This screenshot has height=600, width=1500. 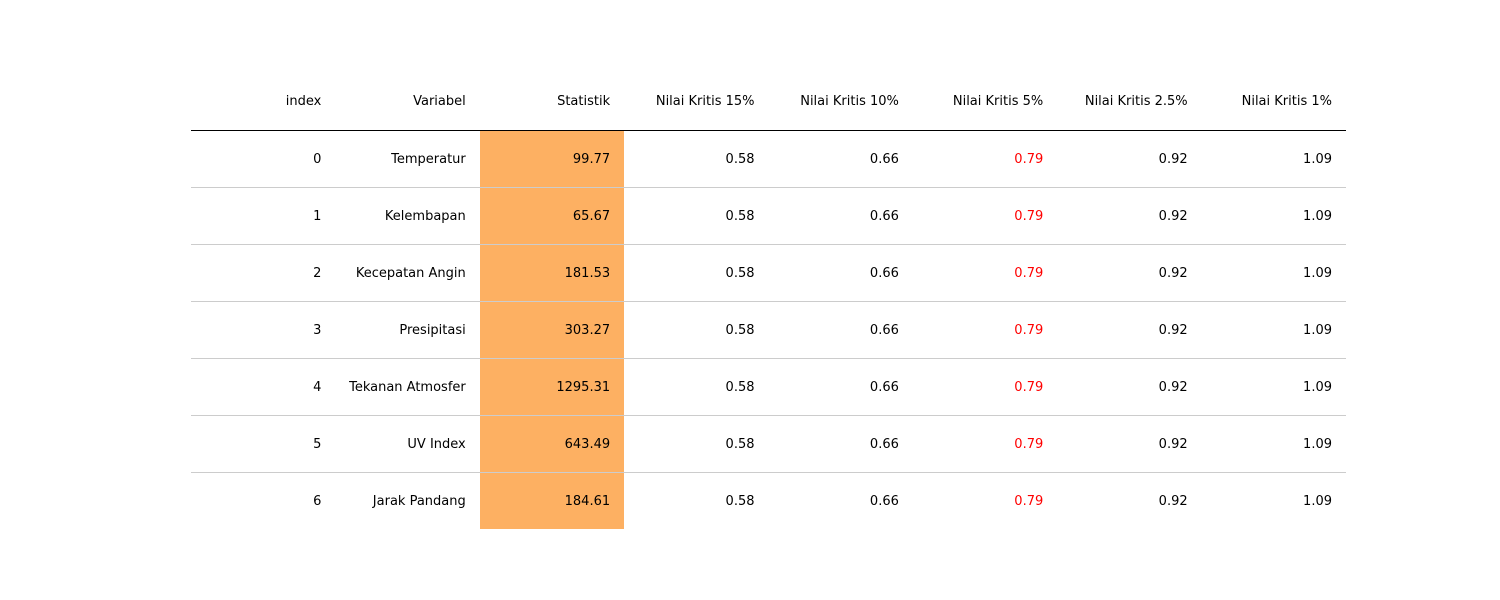 I want to click on header-nilai-kritis-2-5: Nilai Kritis 2.5%, so click(x=1129, y=102).